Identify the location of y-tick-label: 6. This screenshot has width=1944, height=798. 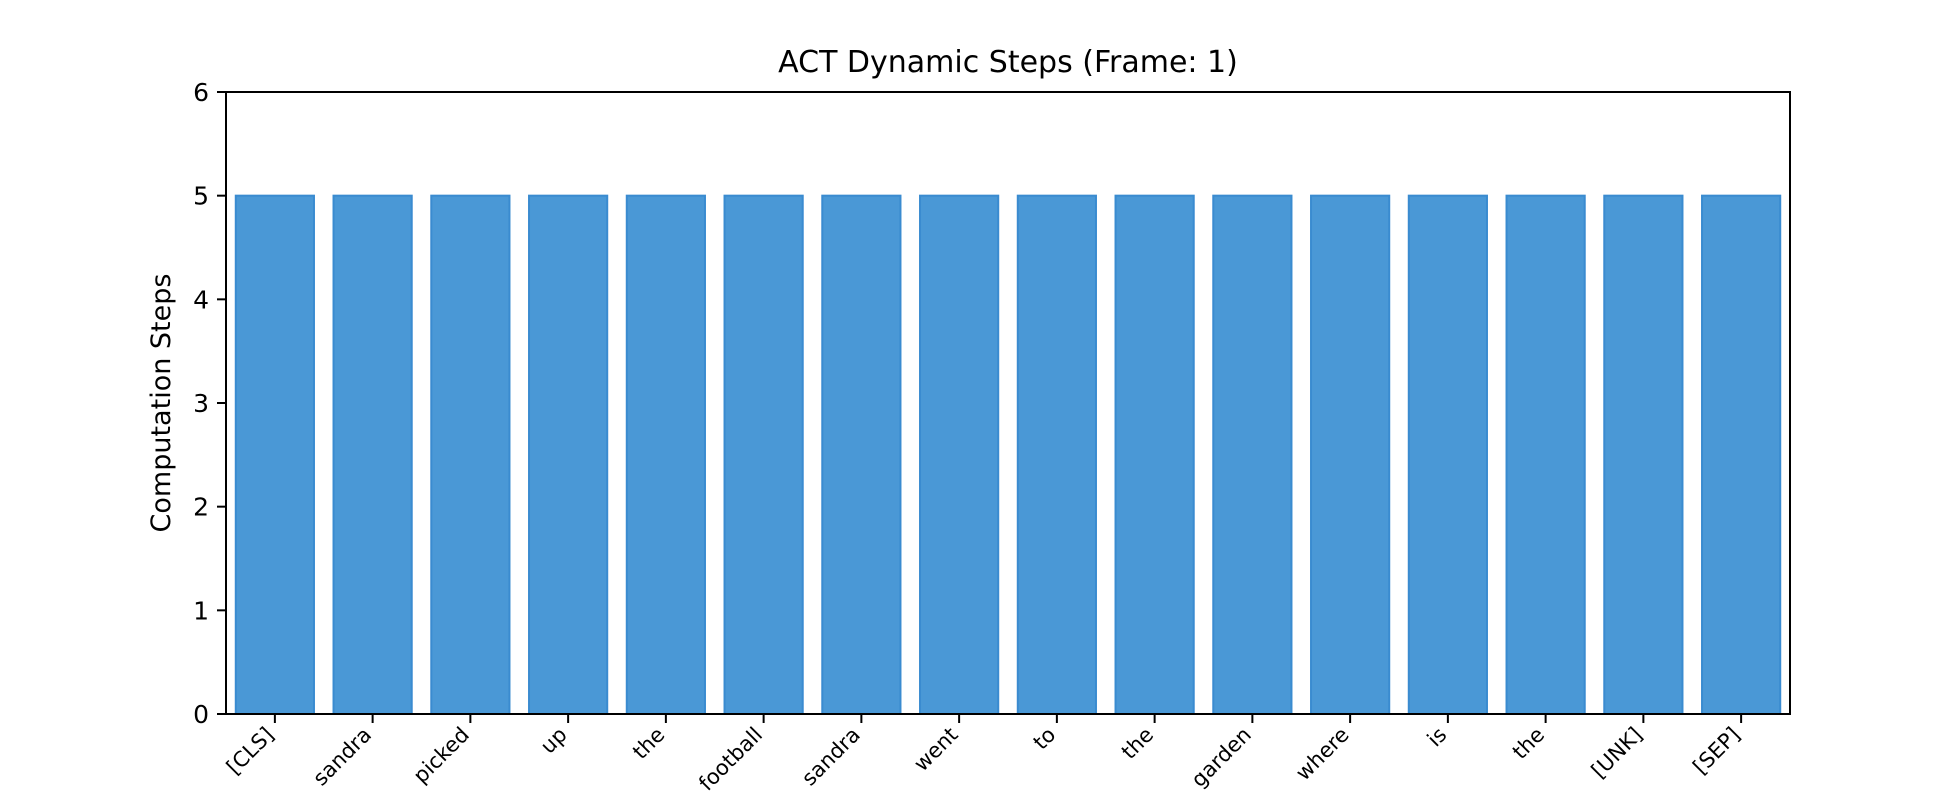
(201, 92).